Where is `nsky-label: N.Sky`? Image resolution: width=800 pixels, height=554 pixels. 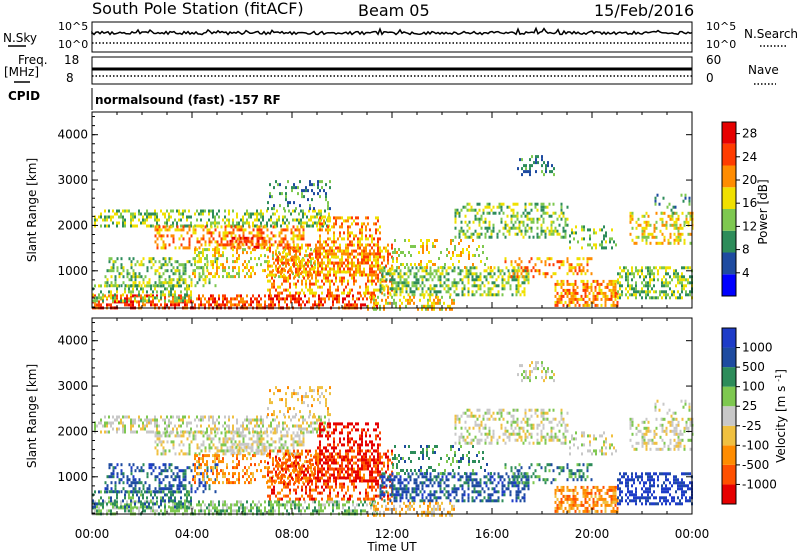 nsky-label: N.Sky is located at coordinates (20, 38).